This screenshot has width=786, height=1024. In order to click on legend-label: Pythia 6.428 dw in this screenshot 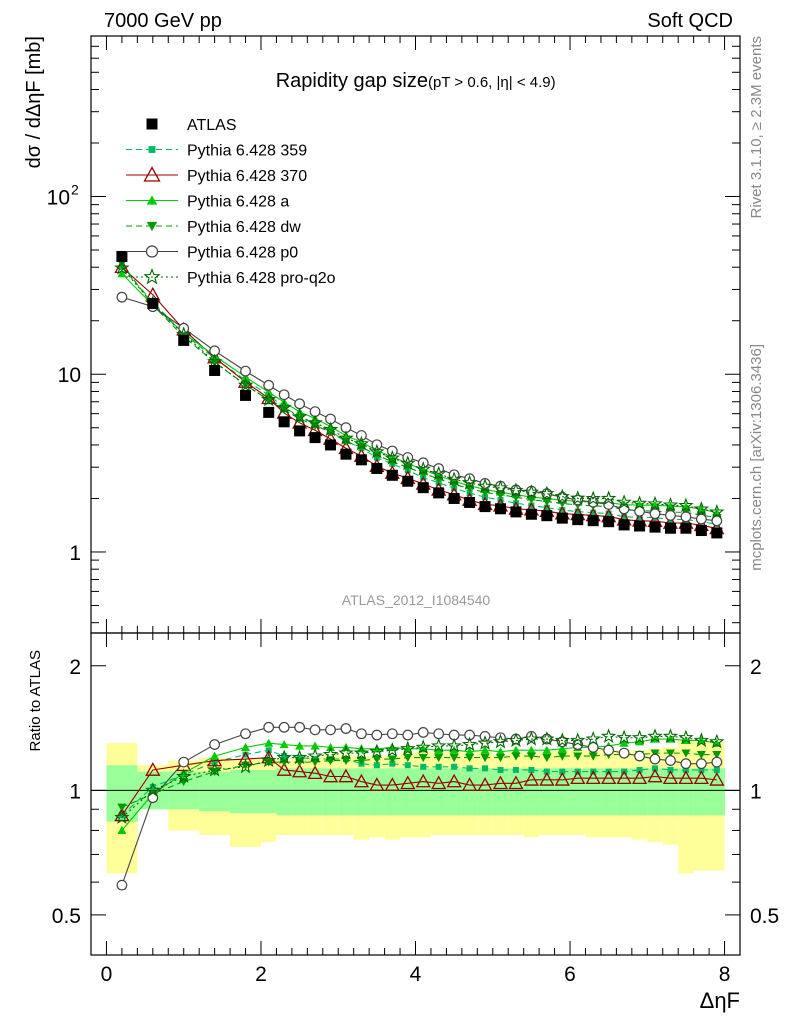, I will do `click(244, 227)`.